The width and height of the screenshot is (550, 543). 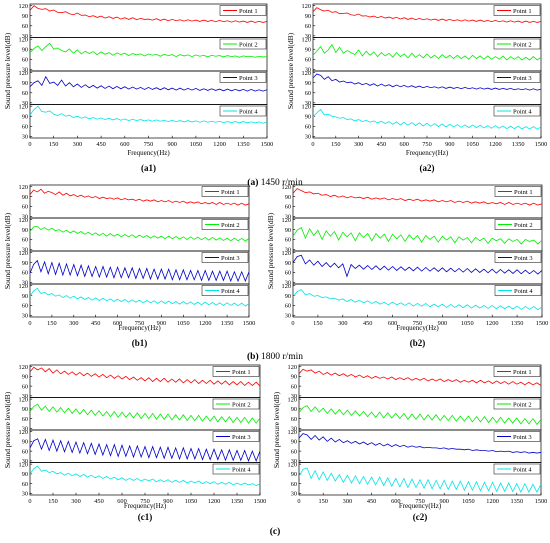 What do you see at coordinates (420, 517) in the screenshot?
I see `panel-label: (c2)` at bounding box center [420, 517].